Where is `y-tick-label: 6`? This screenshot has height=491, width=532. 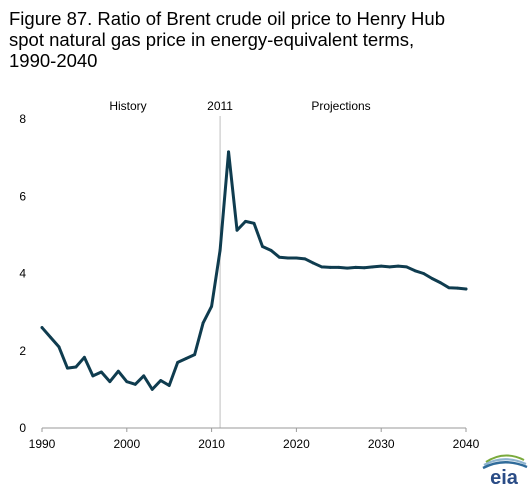
y-tick-label: 6 is located at coordinates (22, 196).